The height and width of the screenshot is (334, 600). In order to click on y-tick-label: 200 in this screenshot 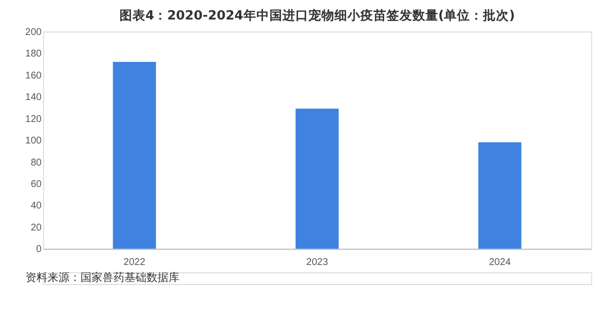, I will do `click(33, 32)`.